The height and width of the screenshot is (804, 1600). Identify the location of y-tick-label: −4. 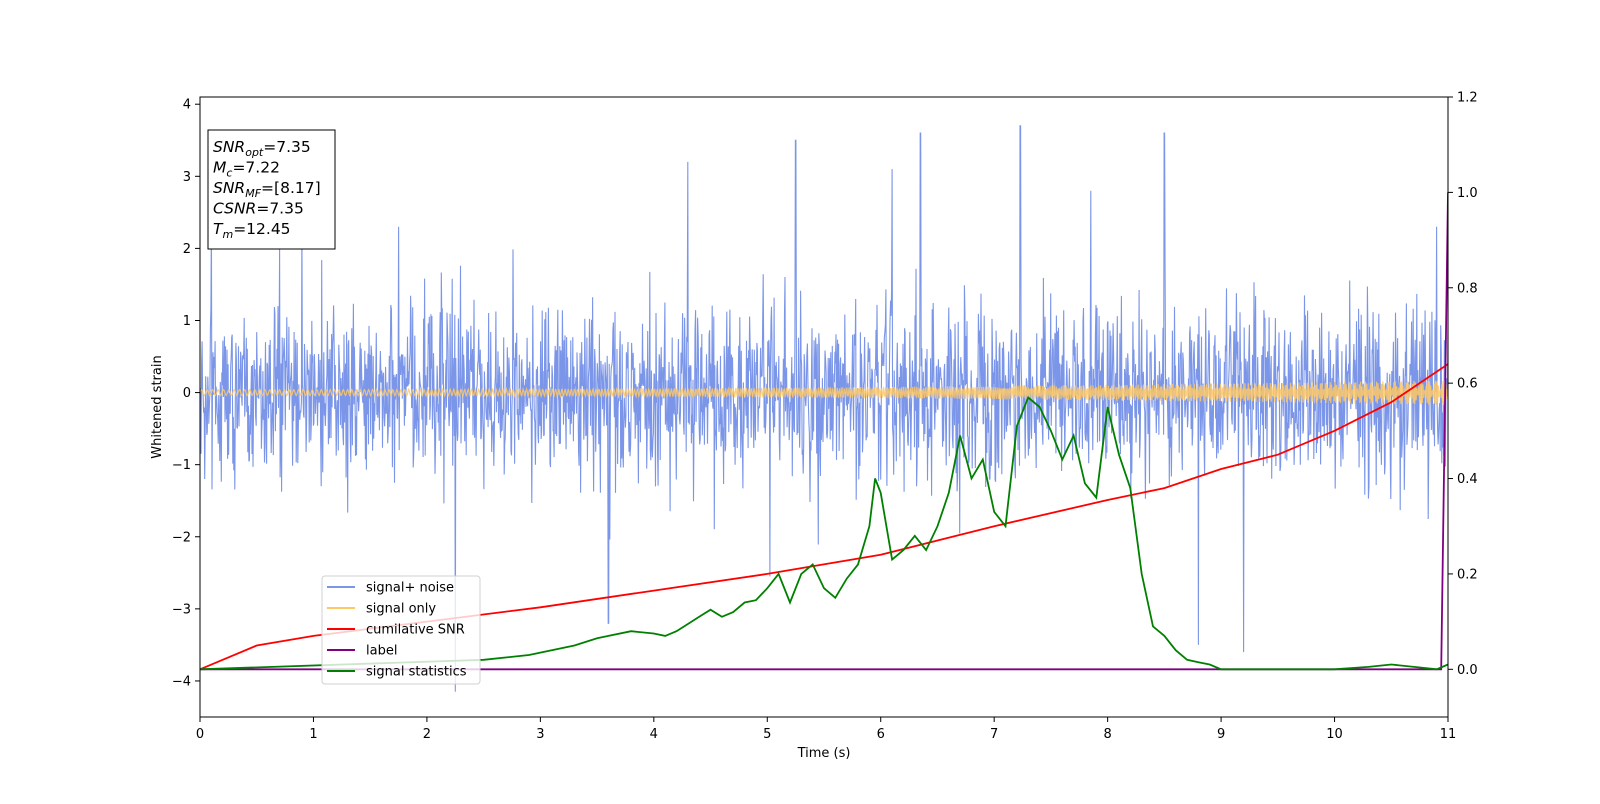
(181, 681).